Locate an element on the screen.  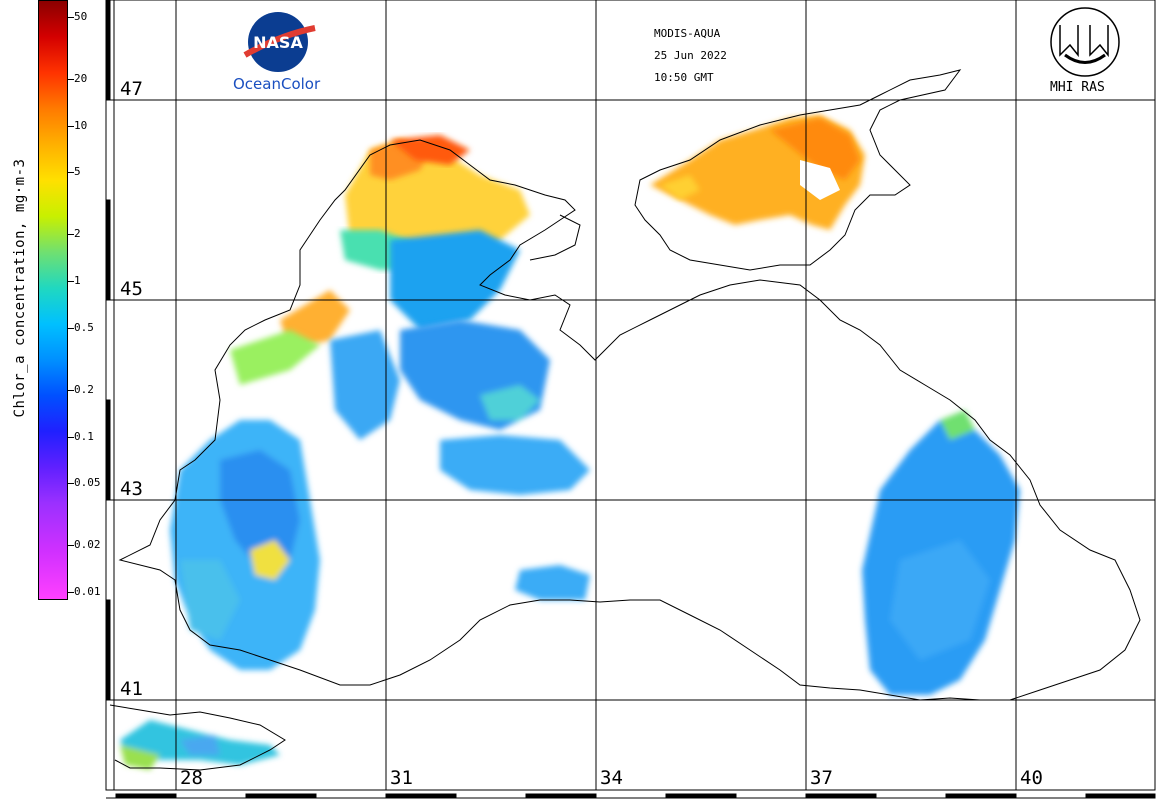
colorbar-tick-label: 50 is located at coordinates (81, 16).